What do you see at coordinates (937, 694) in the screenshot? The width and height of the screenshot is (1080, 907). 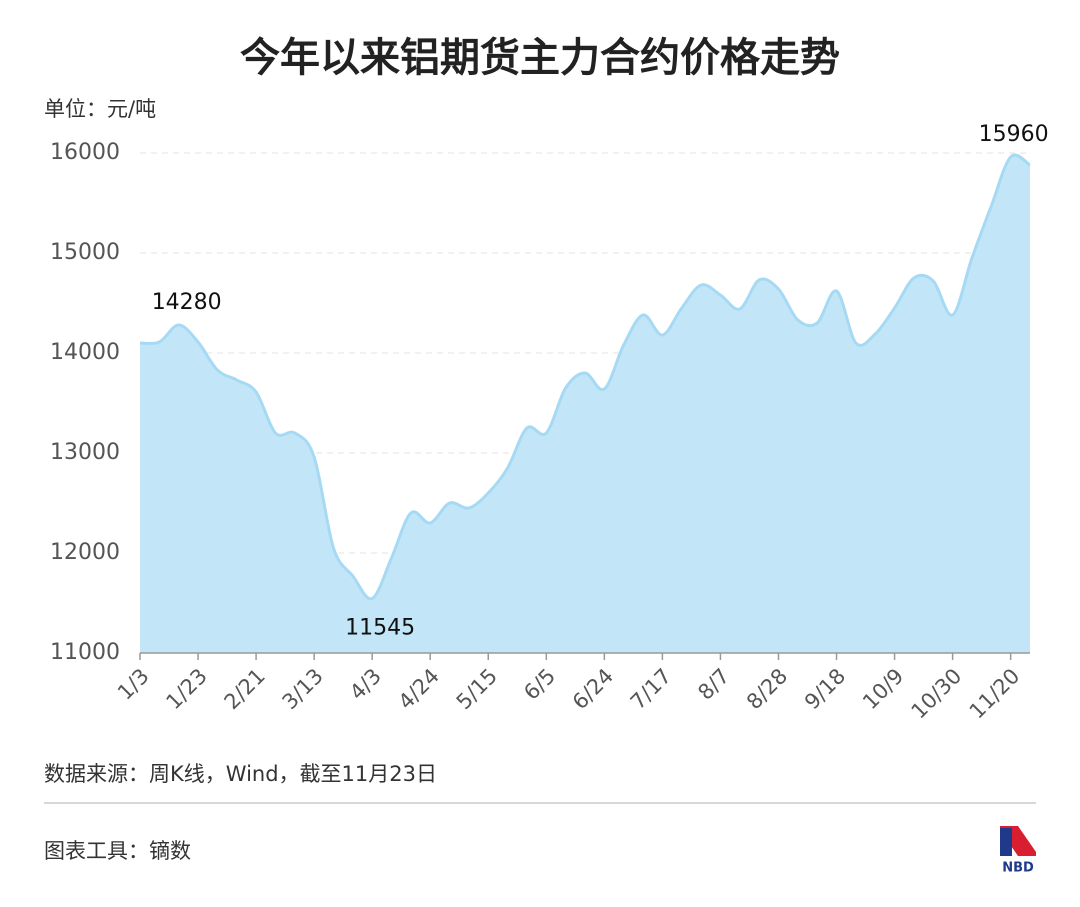 I see `x-tick-label: 10/30` at bounding box center [937, 694].